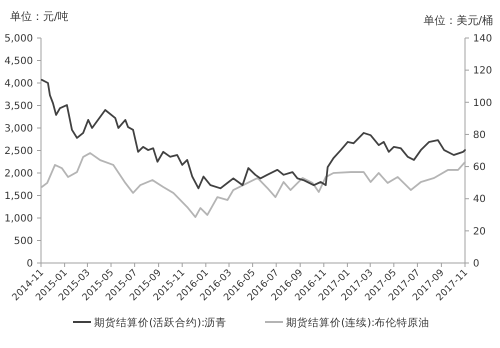 The height and width of the screenshot is (348, 500). I want to click on y2-tick-label: 40, so click(479, 200).